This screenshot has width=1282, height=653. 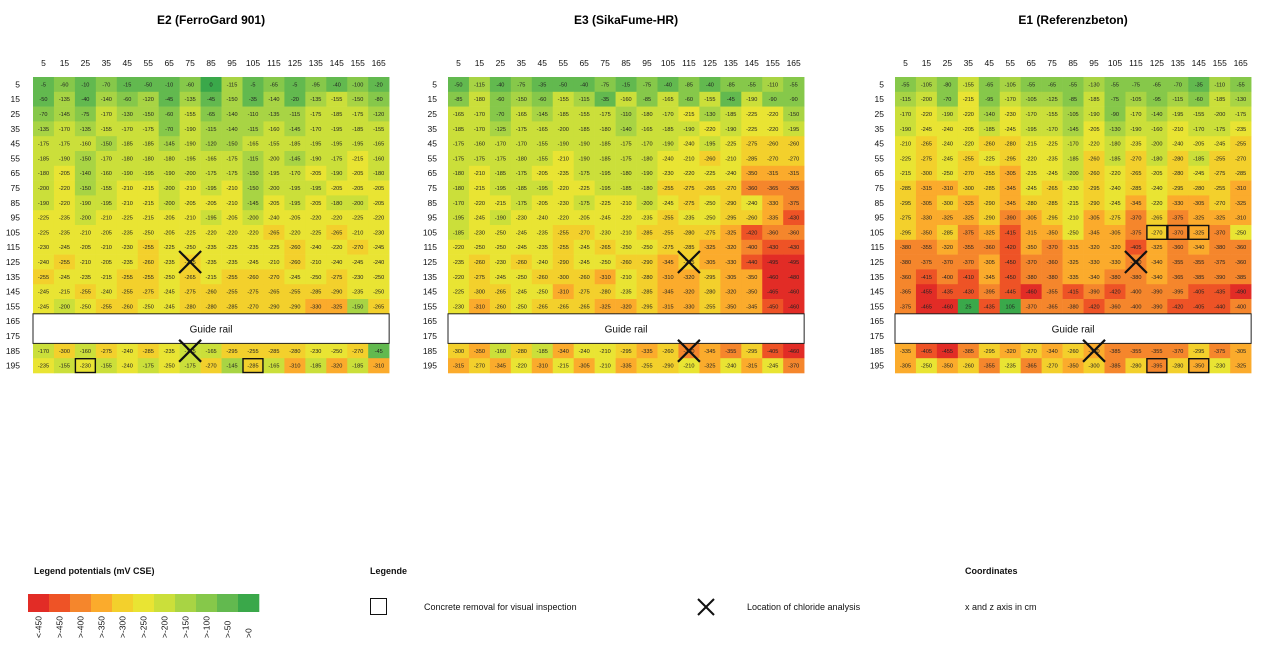 I want to click on cell-value-label: -190, so click(x=584, y=145).